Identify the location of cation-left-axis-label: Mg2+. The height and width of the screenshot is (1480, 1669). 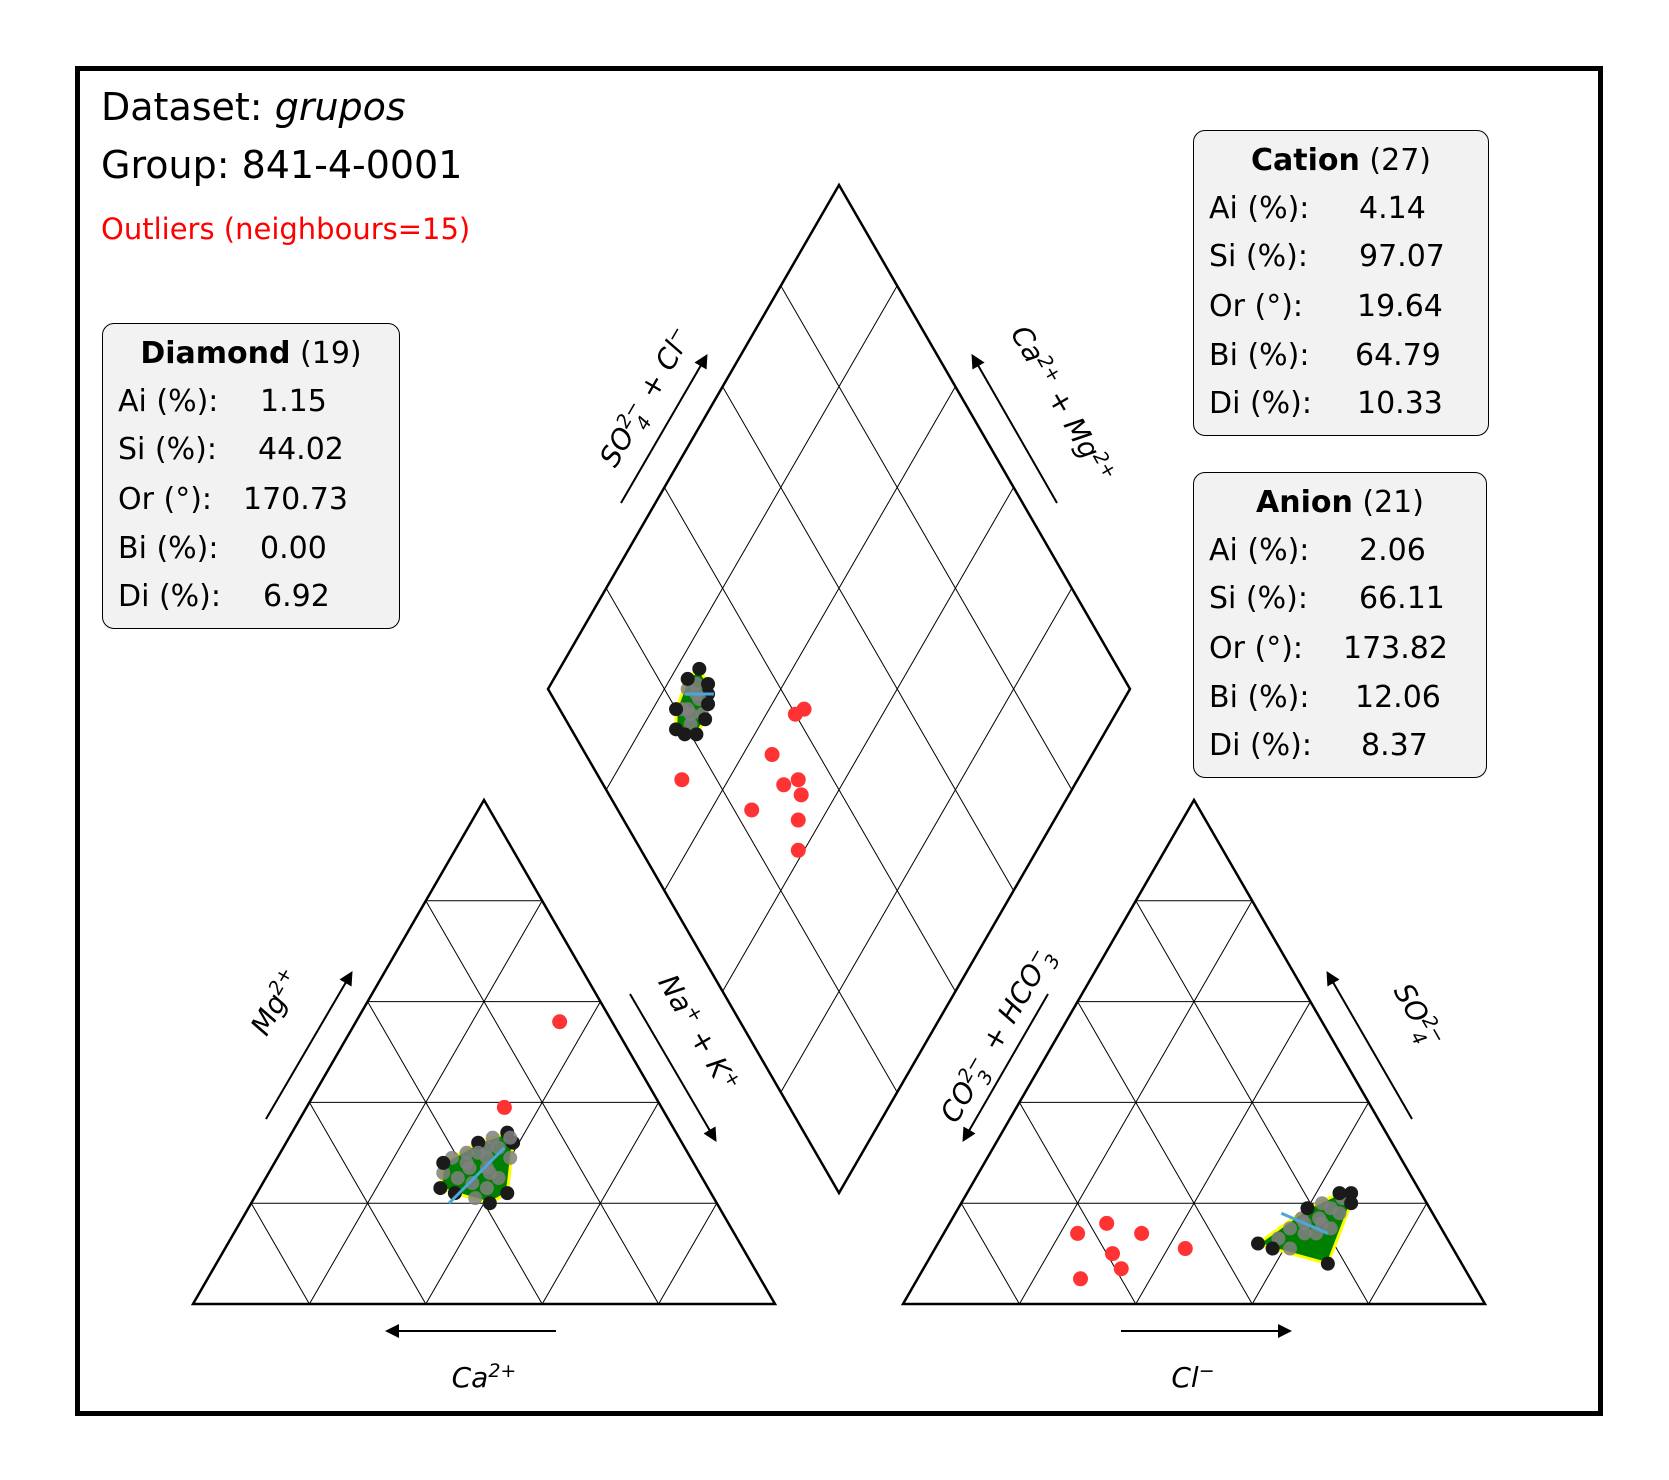
(275, 1002).